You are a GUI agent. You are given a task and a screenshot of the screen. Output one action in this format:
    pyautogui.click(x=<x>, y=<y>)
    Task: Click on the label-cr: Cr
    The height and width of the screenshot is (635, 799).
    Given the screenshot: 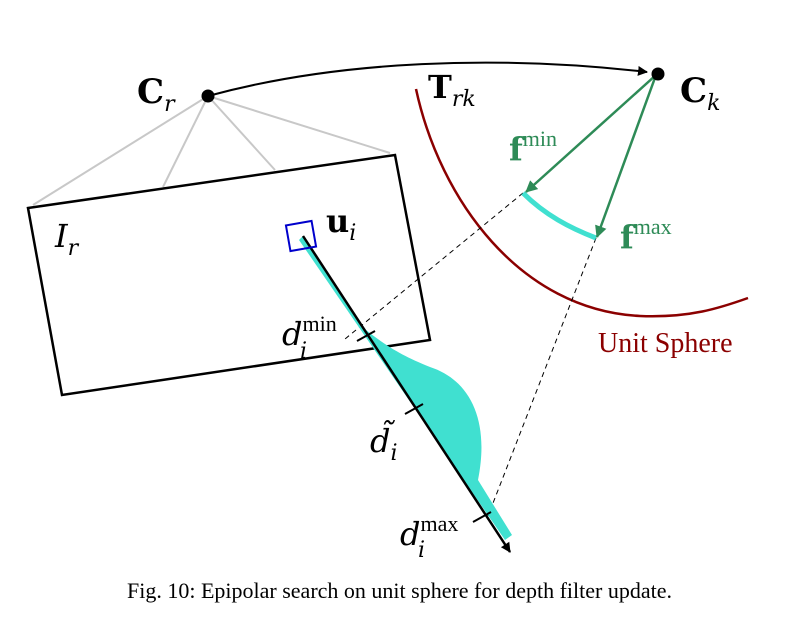 What is the action you would take?
    pyautogui.click(x=156, y=94)
    